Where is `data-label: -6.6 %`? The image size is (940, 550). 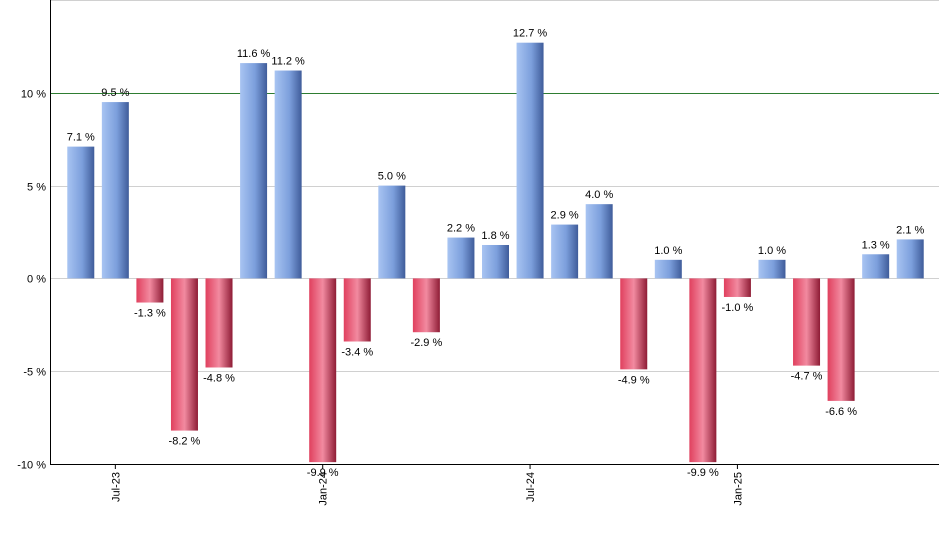
data-label: -6.6 % is located at coordinates (841, 412).